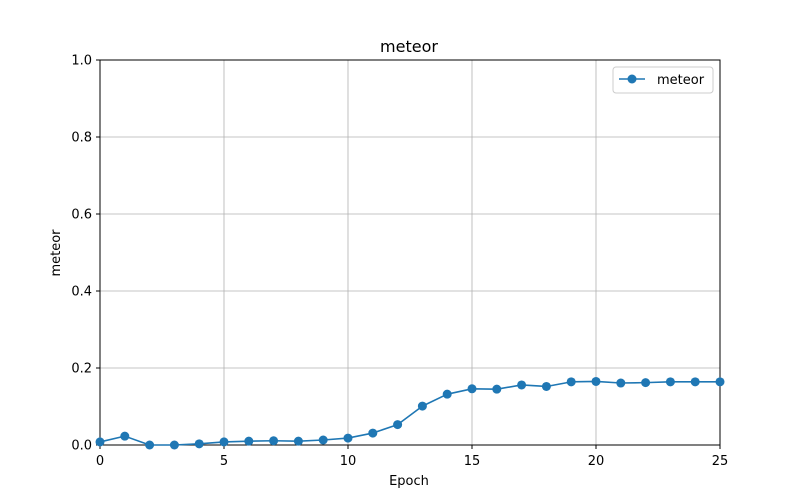  I want to click on x-tick-label: 0, so click(100, 461).